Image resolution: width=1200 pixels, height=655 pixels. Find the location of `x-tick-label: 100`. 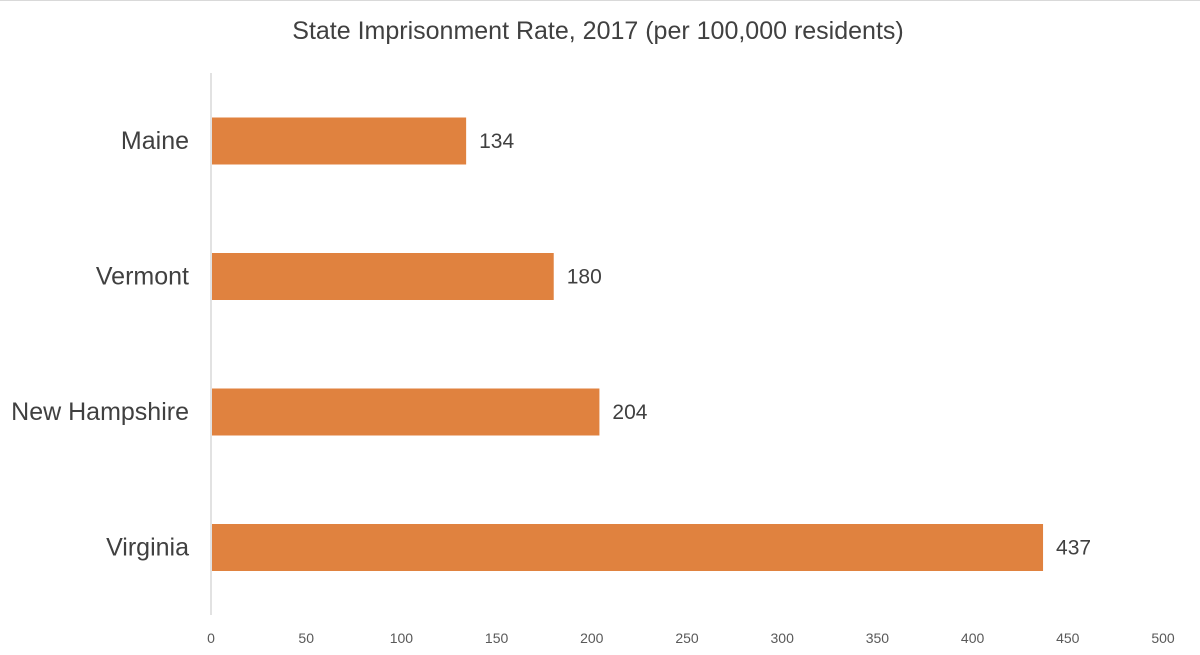

x-tick-label: 100 is located at coordinates (402, 638).